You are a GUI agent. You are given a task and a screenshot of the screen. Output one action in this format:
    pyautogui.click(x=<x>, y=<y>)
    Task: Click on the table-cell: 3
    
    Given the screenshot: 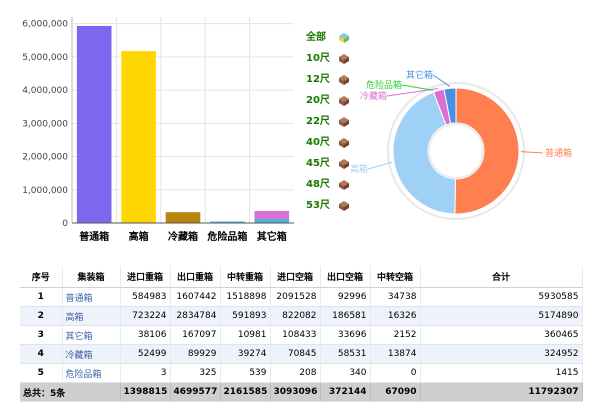 What is the action you would take?
    pyautogui.click(x=41, y=335)
    